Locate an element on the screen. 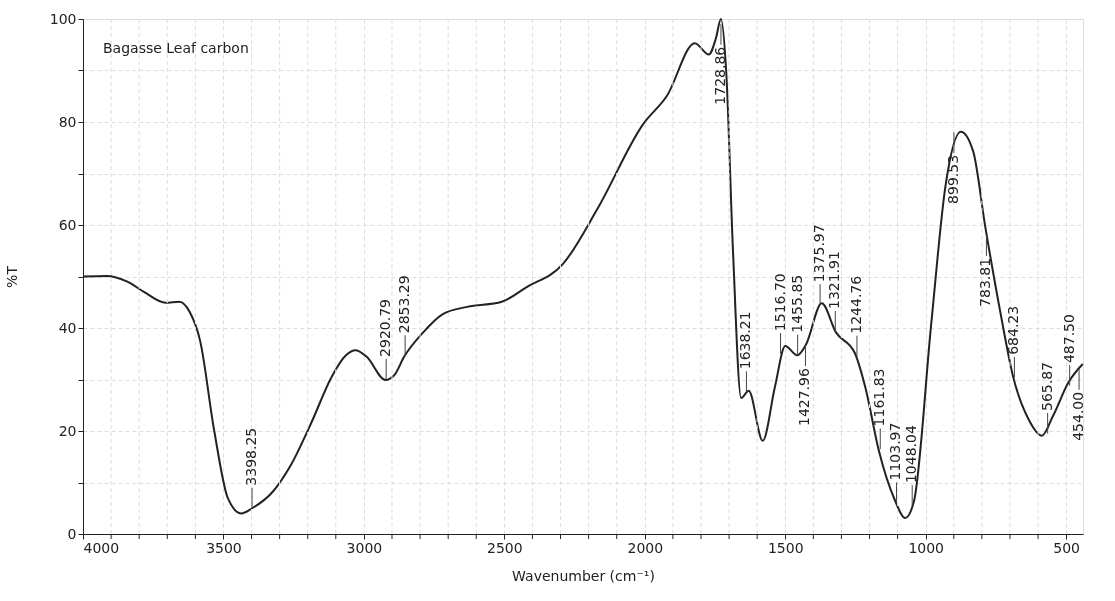 The width and height of the screenshot is (1115, 601). annotation: 1455.85 is located at coordinates (796, 303).